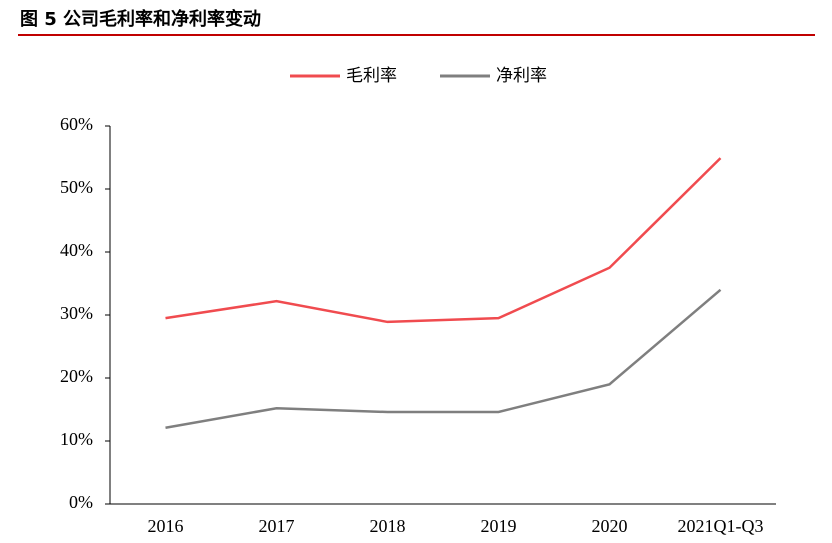  I want to click on legend-label: 净利率, so click(521, 76).